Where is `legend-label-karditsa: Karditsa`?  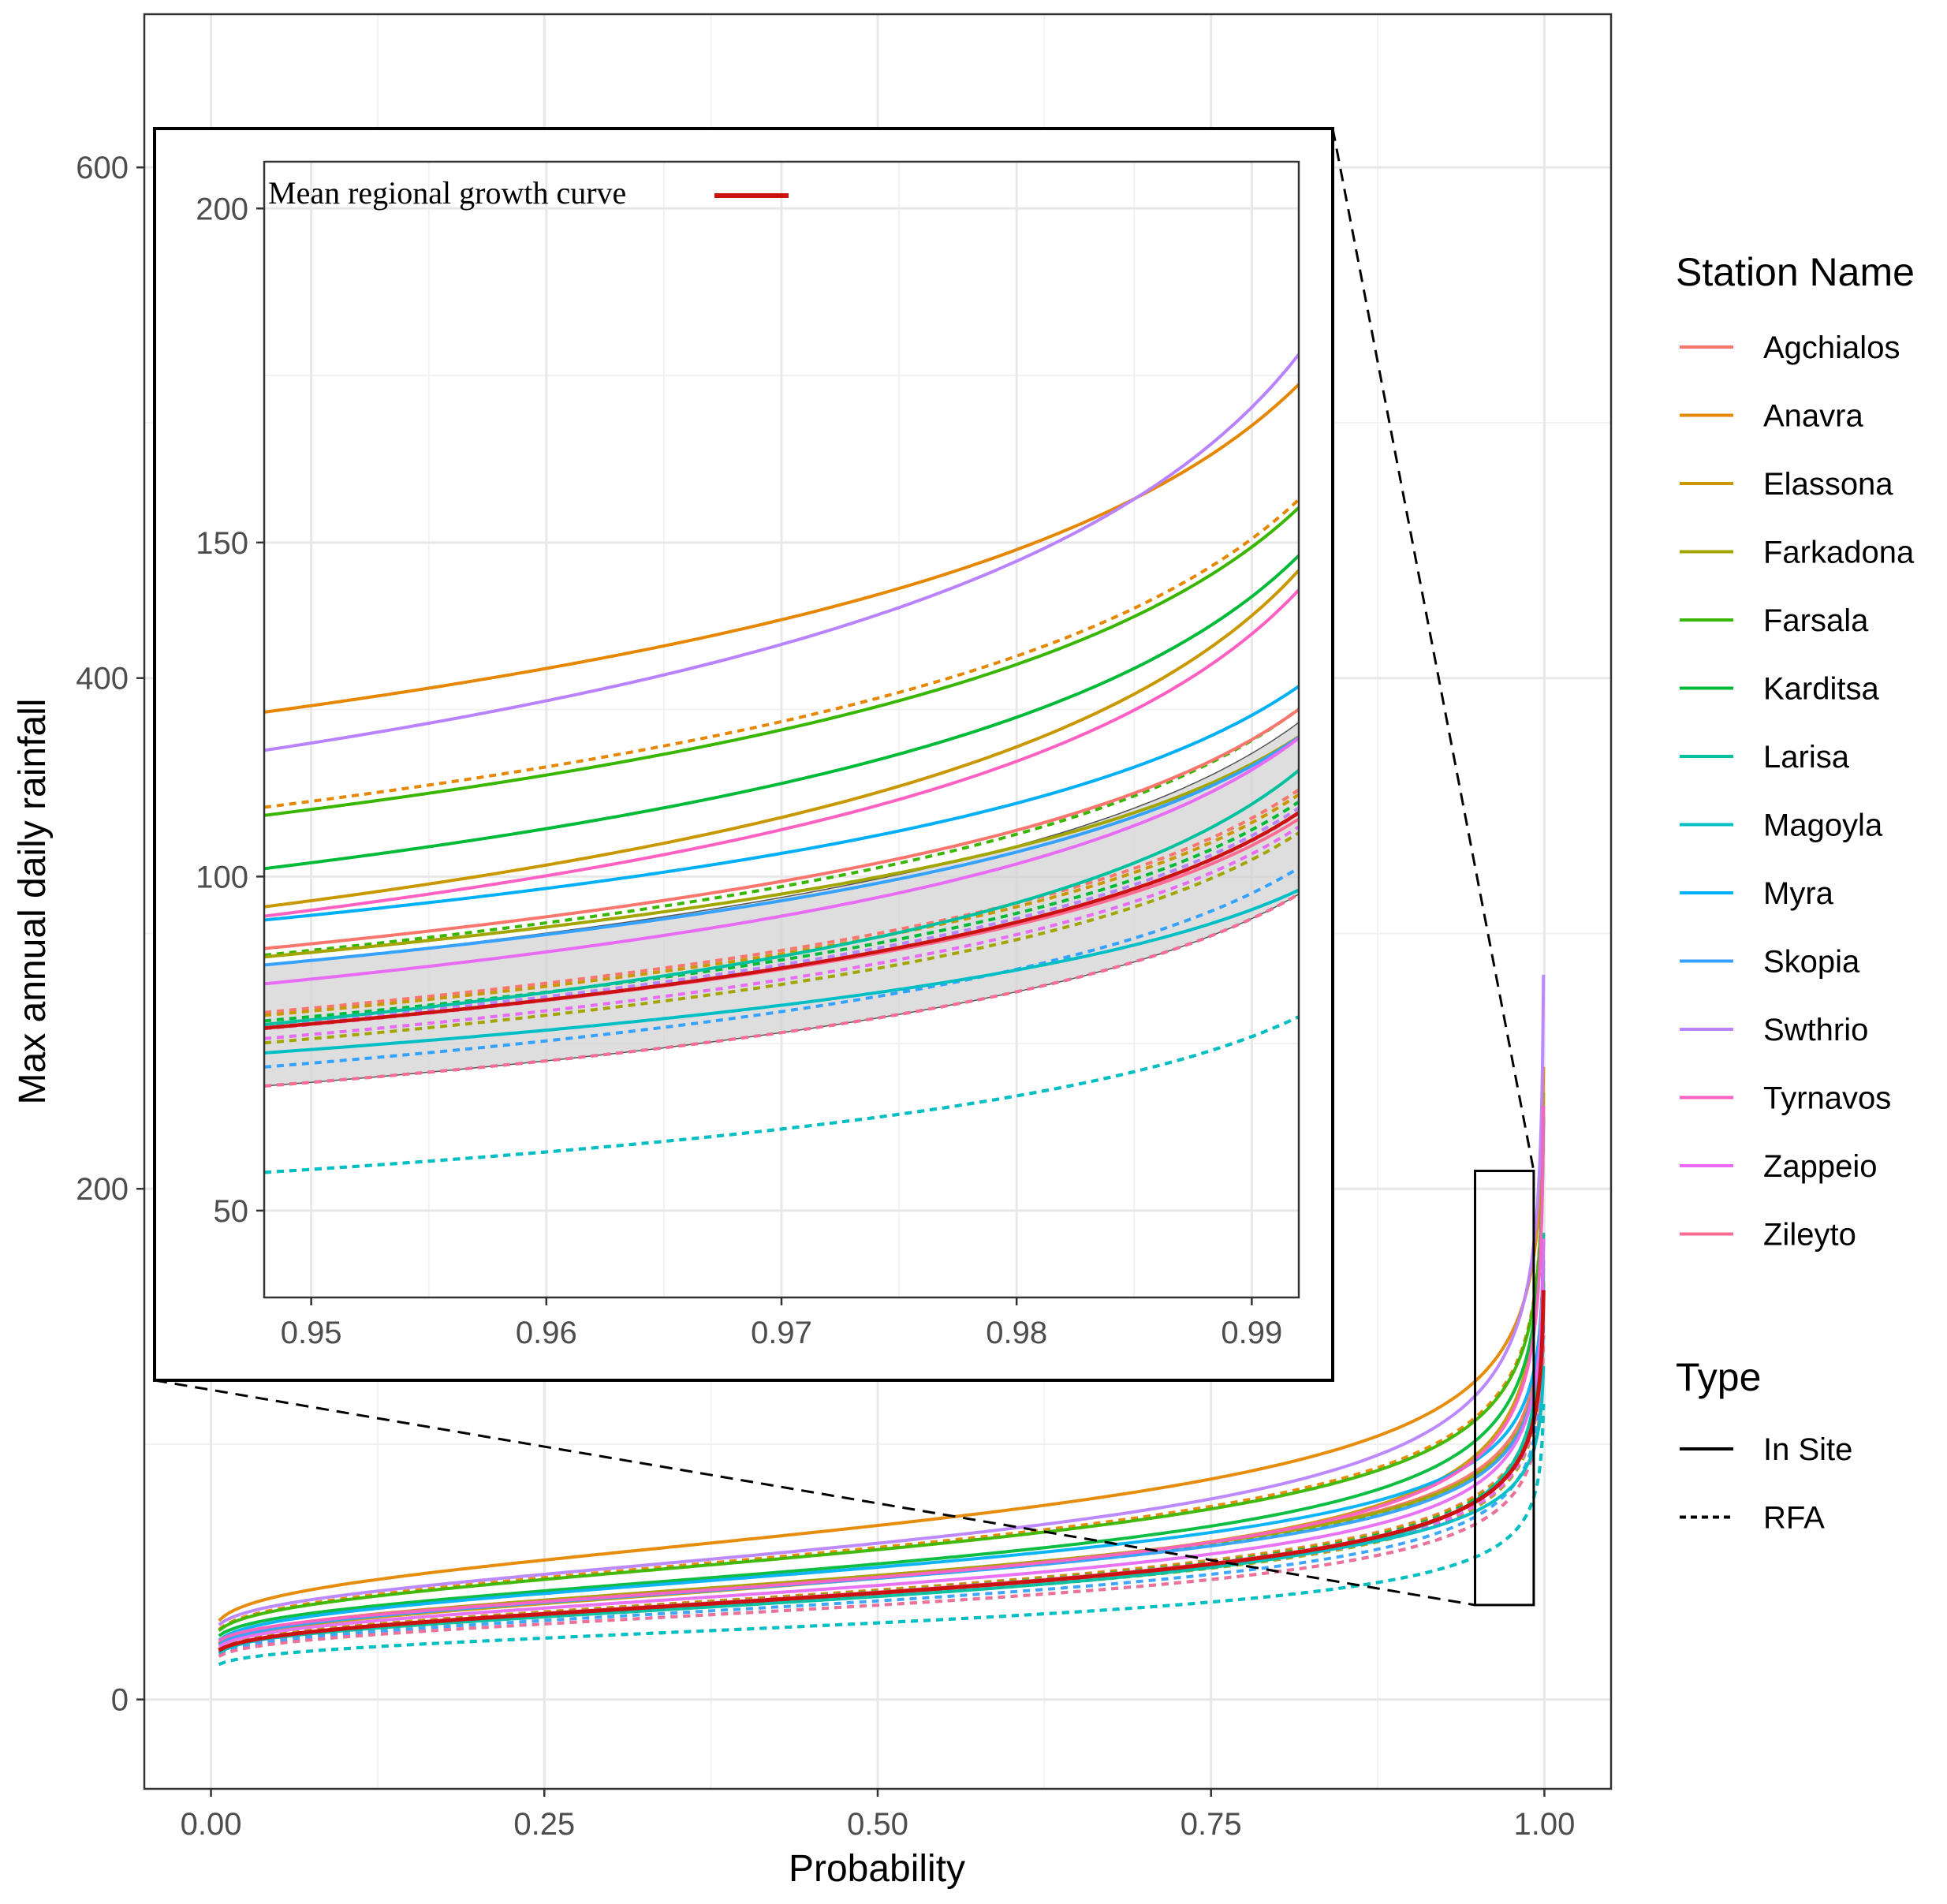
legend-label-karditsa: Karditsa is located at coordinates (1821, 689).